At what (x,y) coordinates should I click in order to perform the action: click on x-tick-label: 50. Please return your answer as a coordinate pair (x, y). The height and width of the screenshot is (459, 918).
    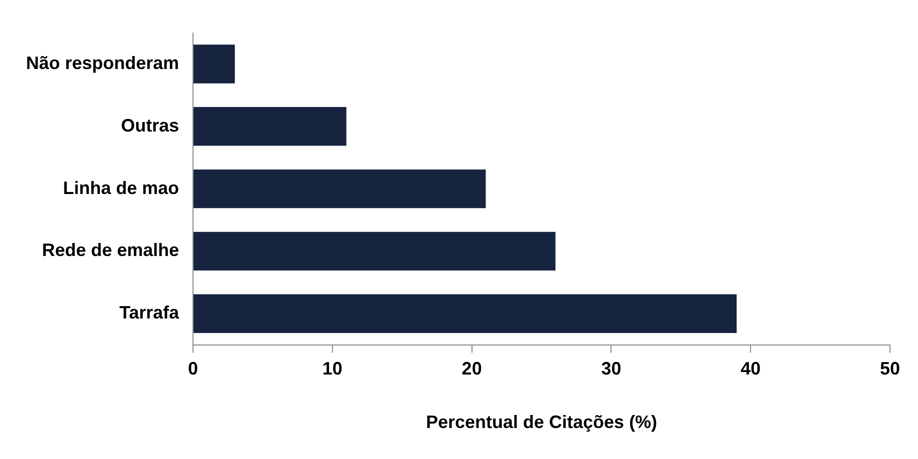
    Looking at the image, I should click on (890, 368).